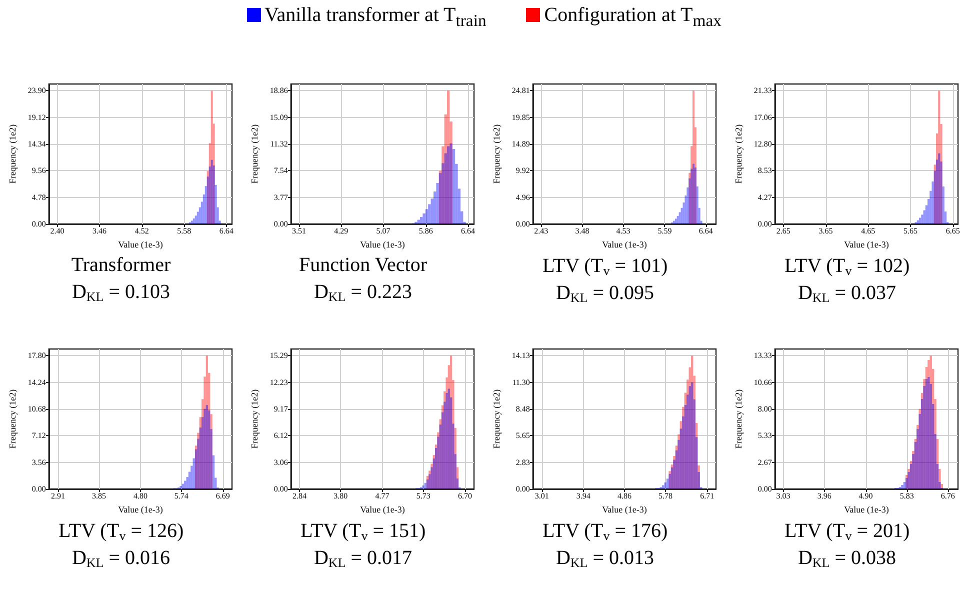 Image resolution: width=968 pixels, height=600 pixels. What do you see at coordinates (521, 382) in the screenshot?
I see `y-tick-label: 11.30` at bounding box center [521, 382].